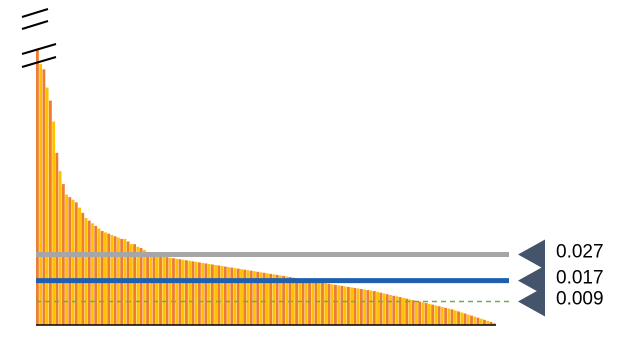 This screenshot has height=354, width=641. What do you see at coordinates (580, 299) in the screenshot?
I see `threshold-label: 0.009` at bounding box center [580, 299].